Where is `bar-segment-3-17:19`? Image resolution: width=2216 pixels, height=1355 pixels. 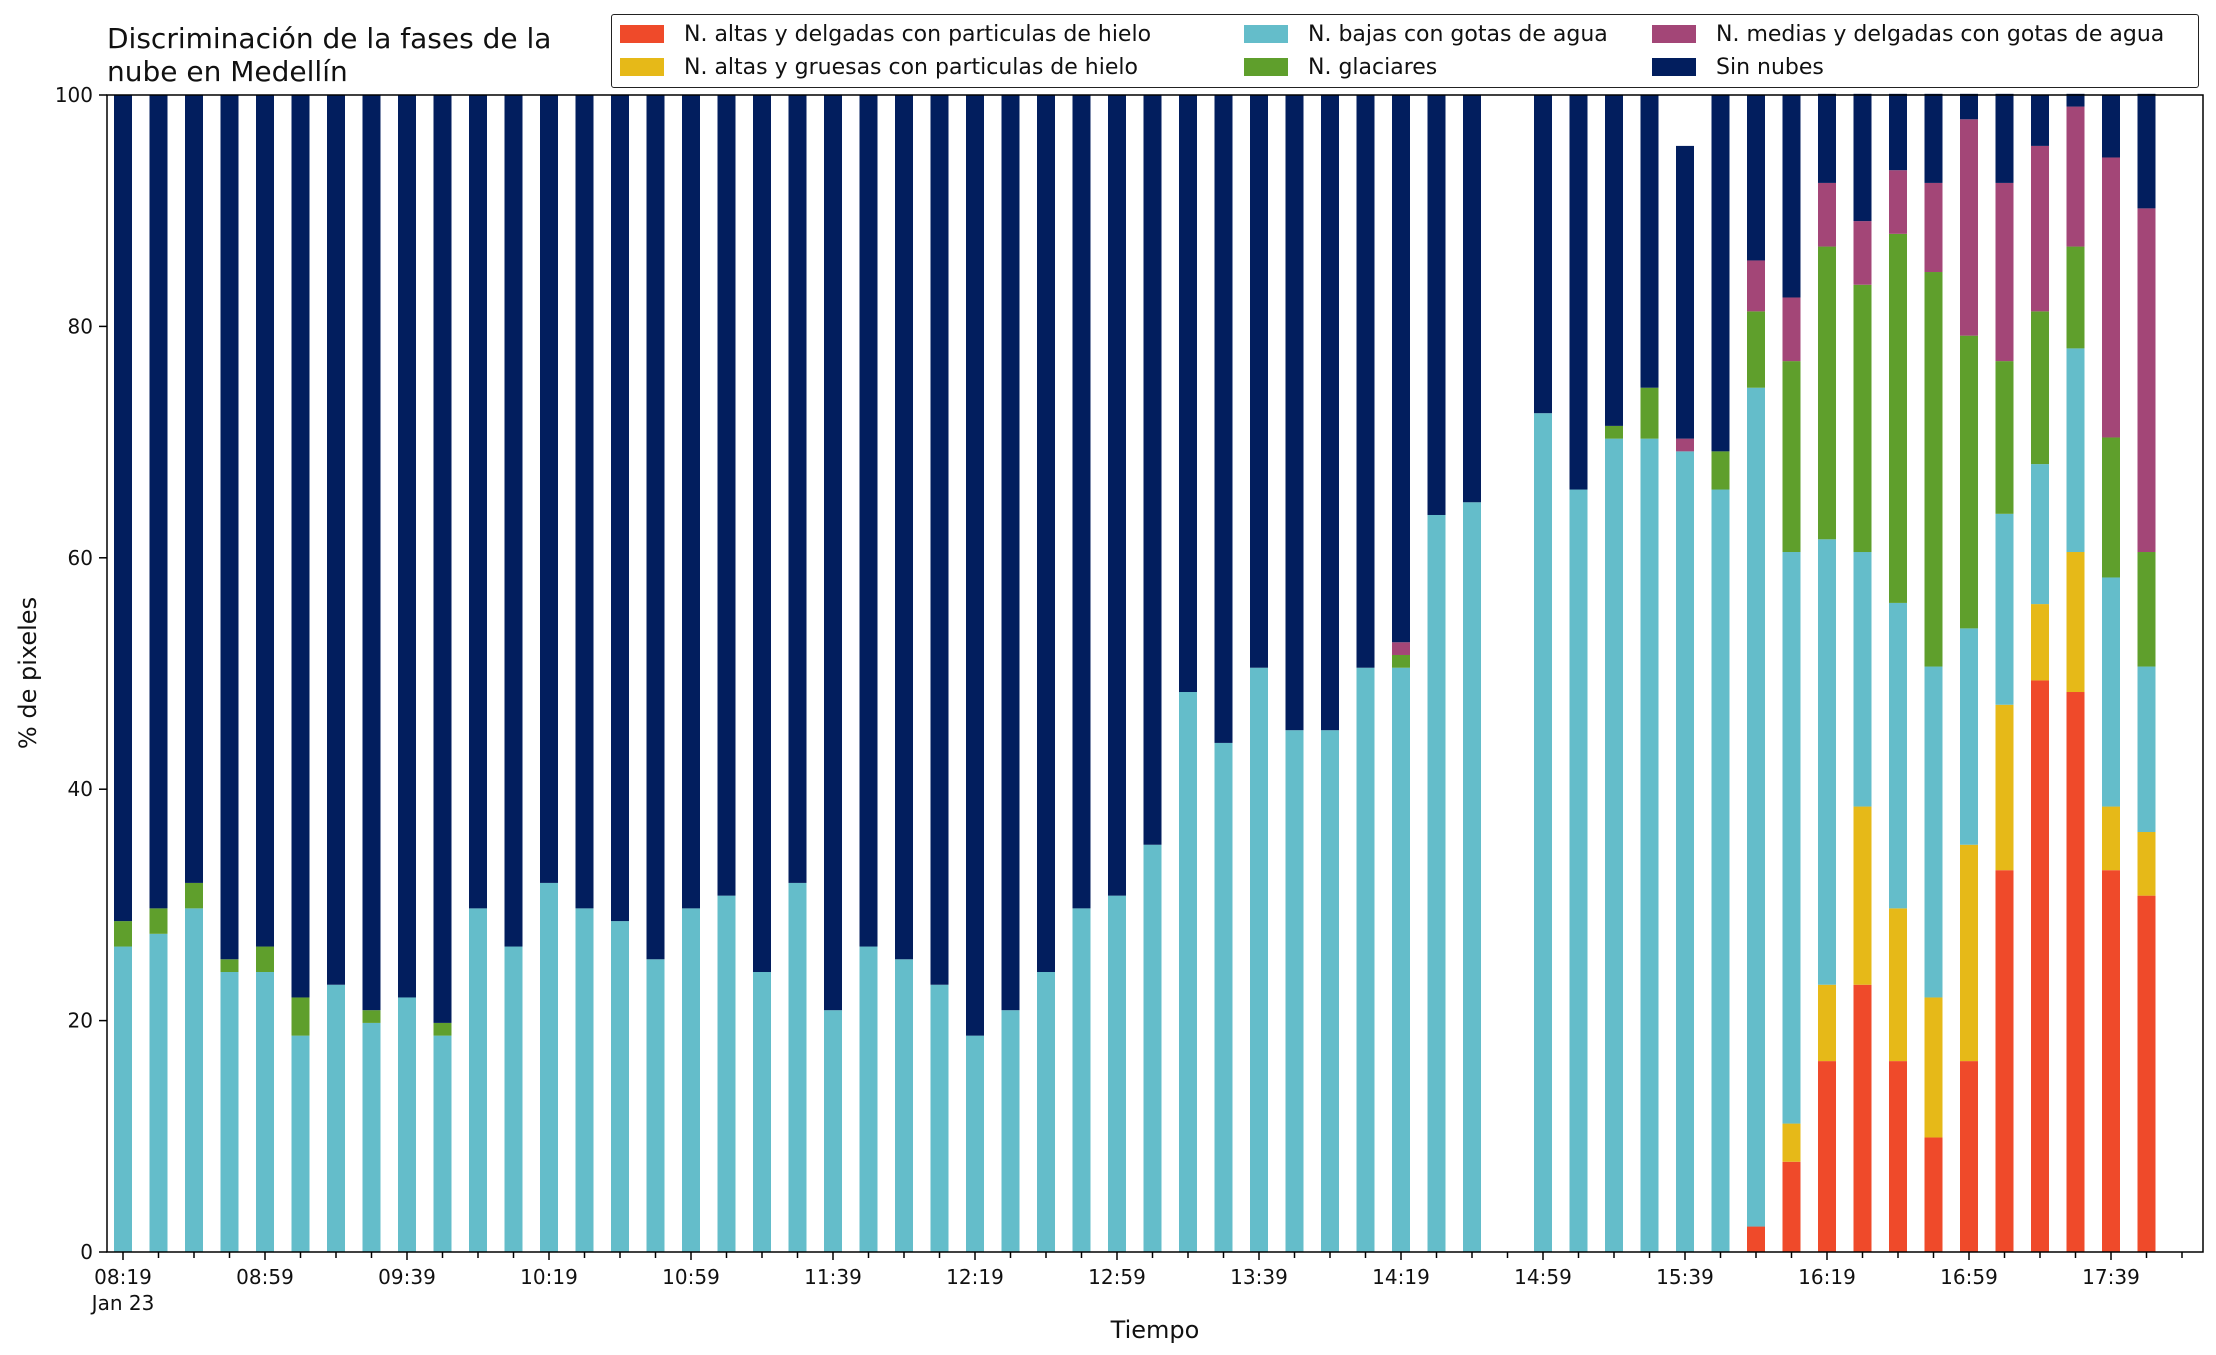 bar-segment-3-17:19 is located at coordinates (2040, 388).